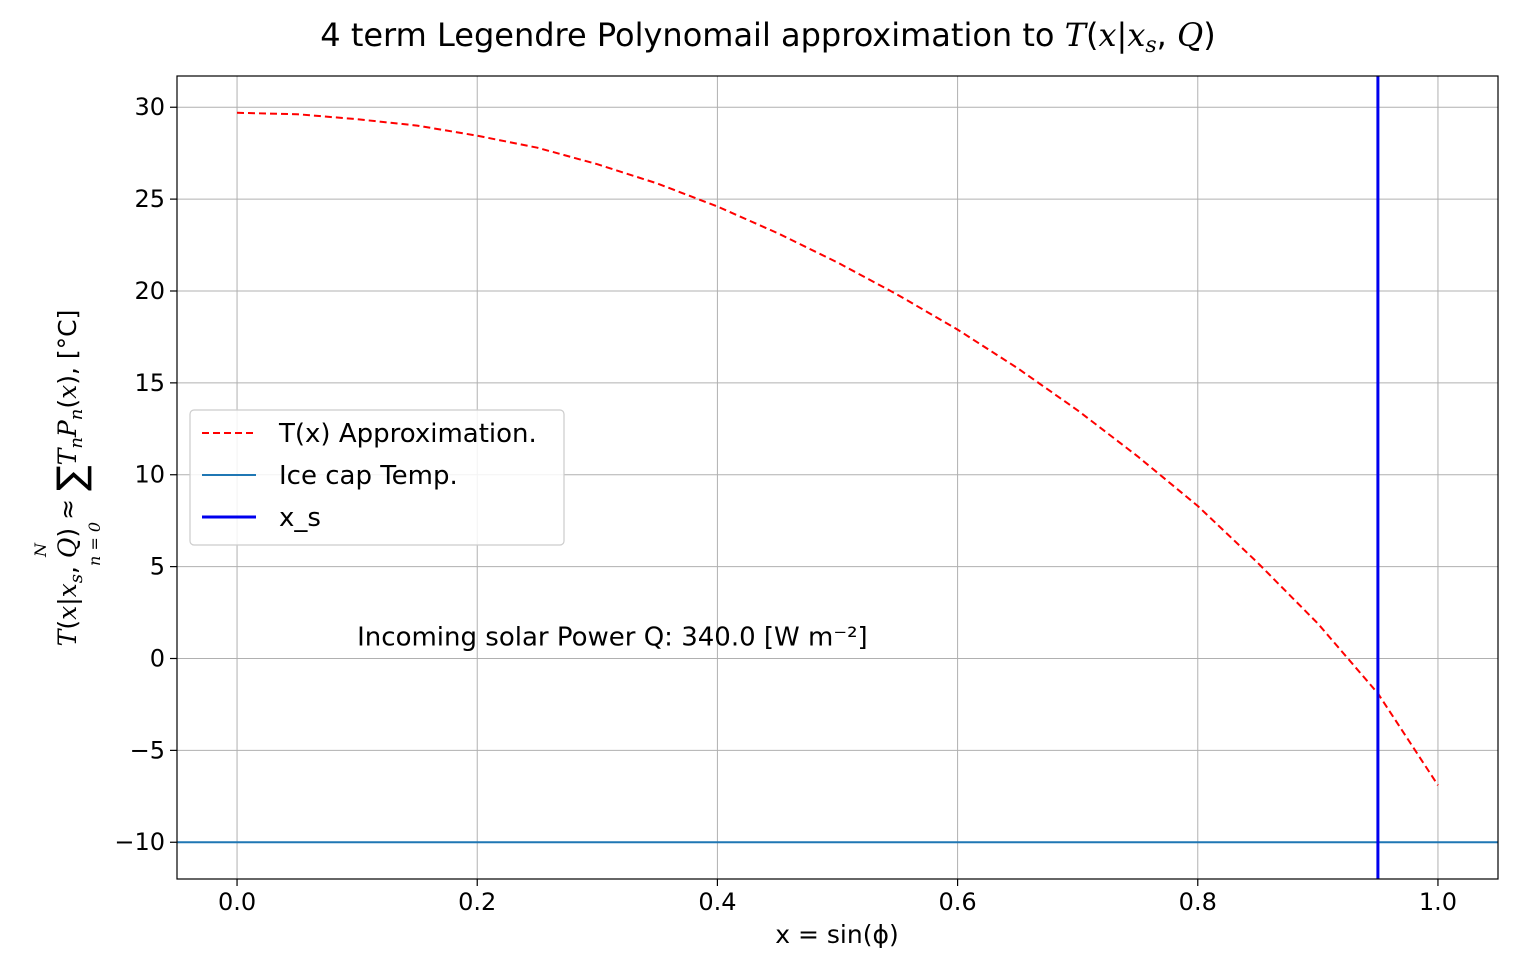 The height and width of the screenshot is (961, 1536). What do you see at coordinates (1438, 902) in the screenshot?
I see `x-tick-label: 1.0` at bounding box center [1438, 902].